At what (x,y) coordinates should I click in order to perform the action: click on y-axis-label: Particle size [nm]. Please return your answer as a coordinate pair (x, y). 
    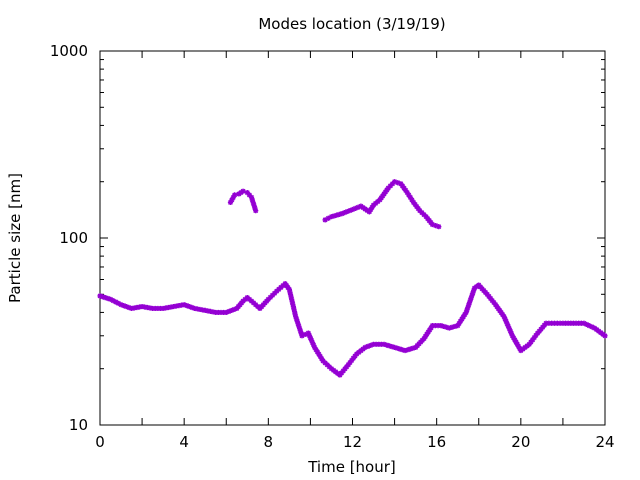
    Looking at the image, I should click on (15, 238).